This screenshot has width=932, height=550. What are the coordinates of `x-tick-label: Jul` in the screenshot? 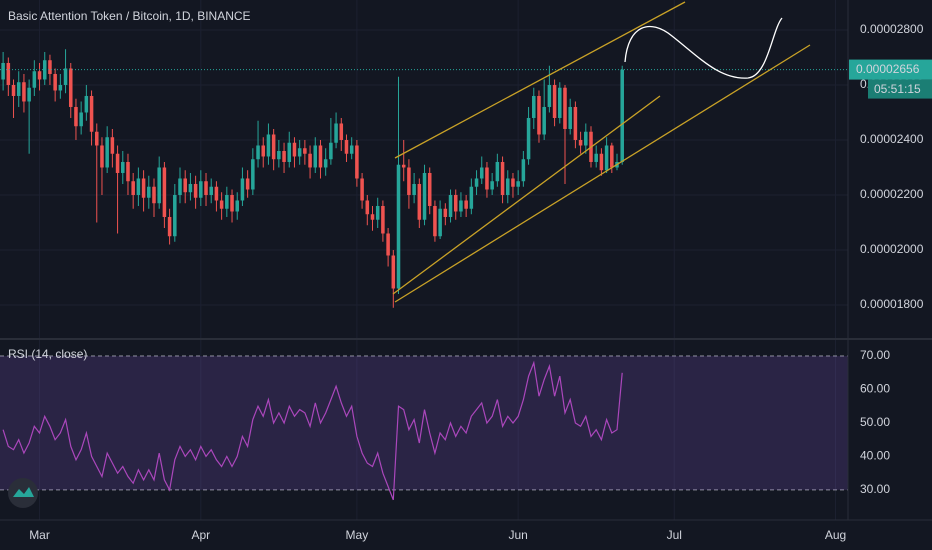 It's located at (674, 535).